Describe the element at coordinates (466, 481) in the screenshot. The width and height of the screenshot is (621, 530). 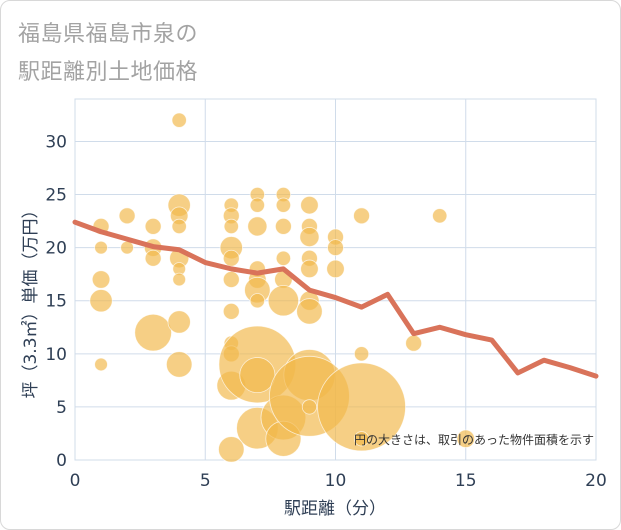
I see `x-tick-label: 15` at that location.